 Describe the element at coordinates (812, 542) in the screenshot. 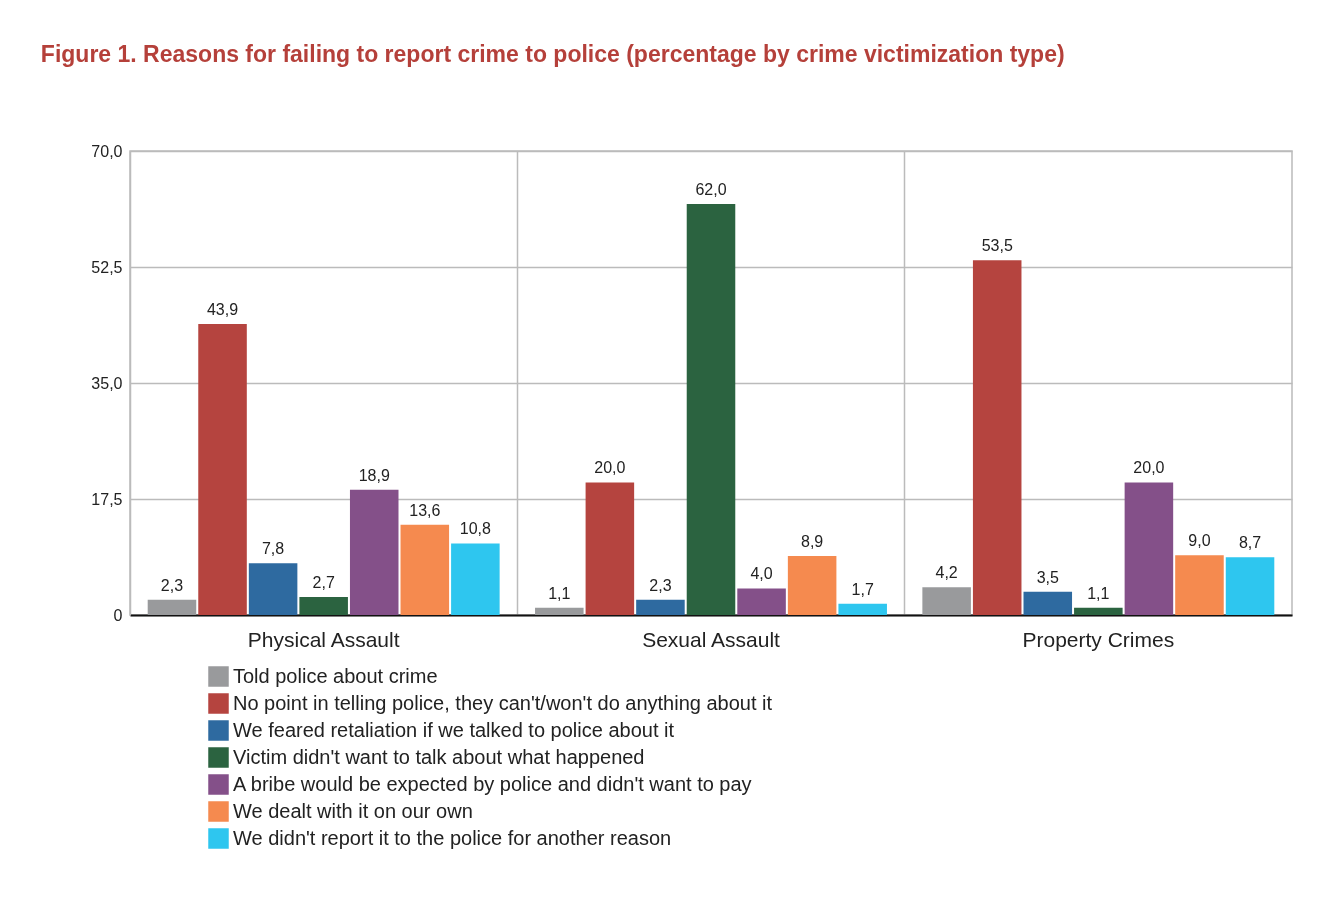

I see `data-label: 8,9` at that location.